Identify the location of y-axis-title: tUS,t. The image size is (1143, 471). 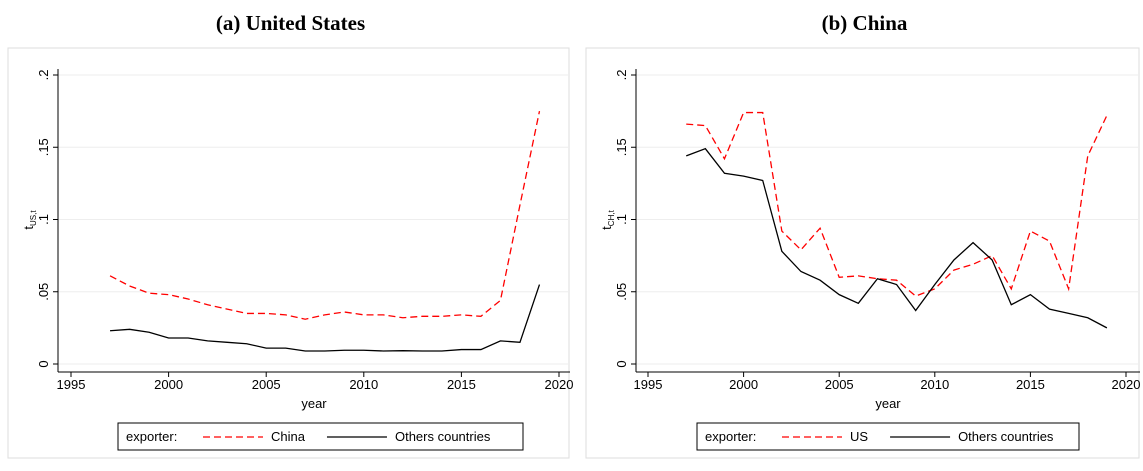
(29, 220).